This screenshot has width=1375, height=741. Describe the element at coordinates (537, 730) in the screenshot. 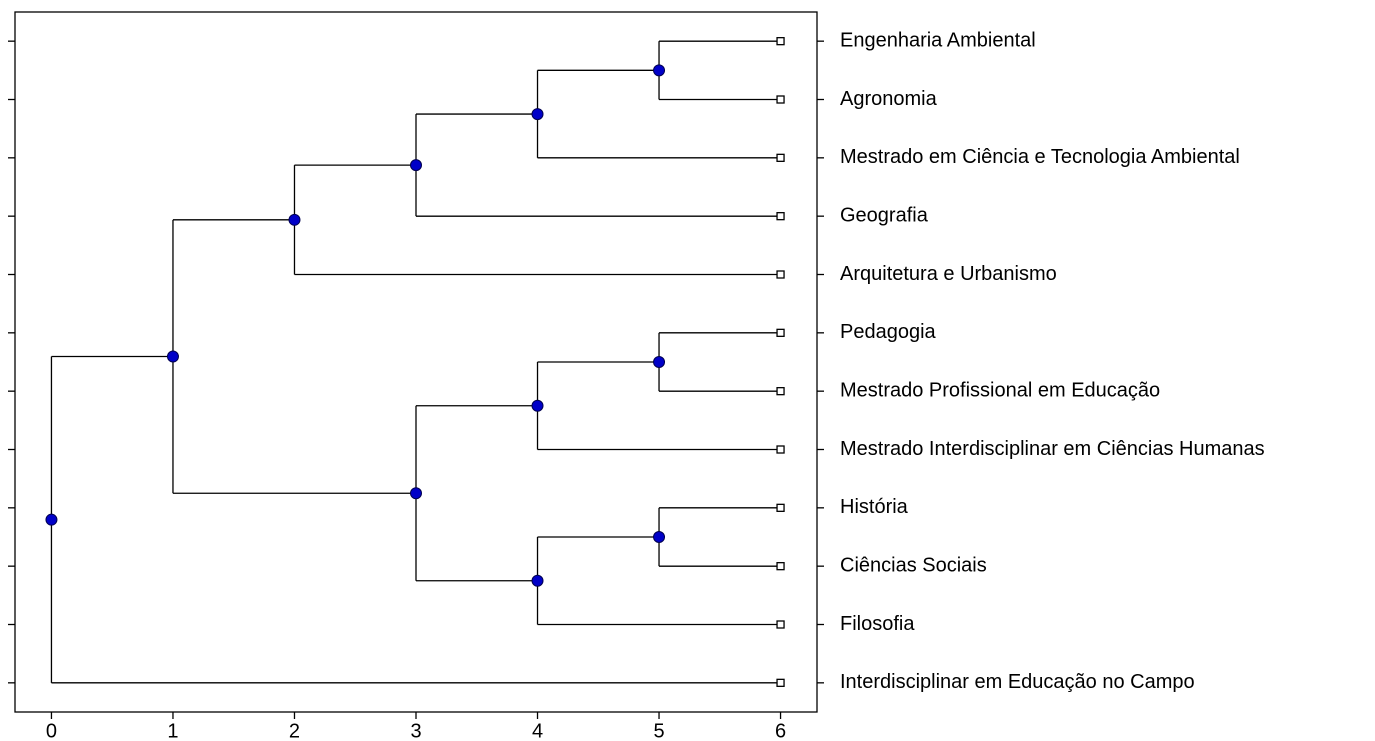

I see `x-tick-label: 4` at that location.